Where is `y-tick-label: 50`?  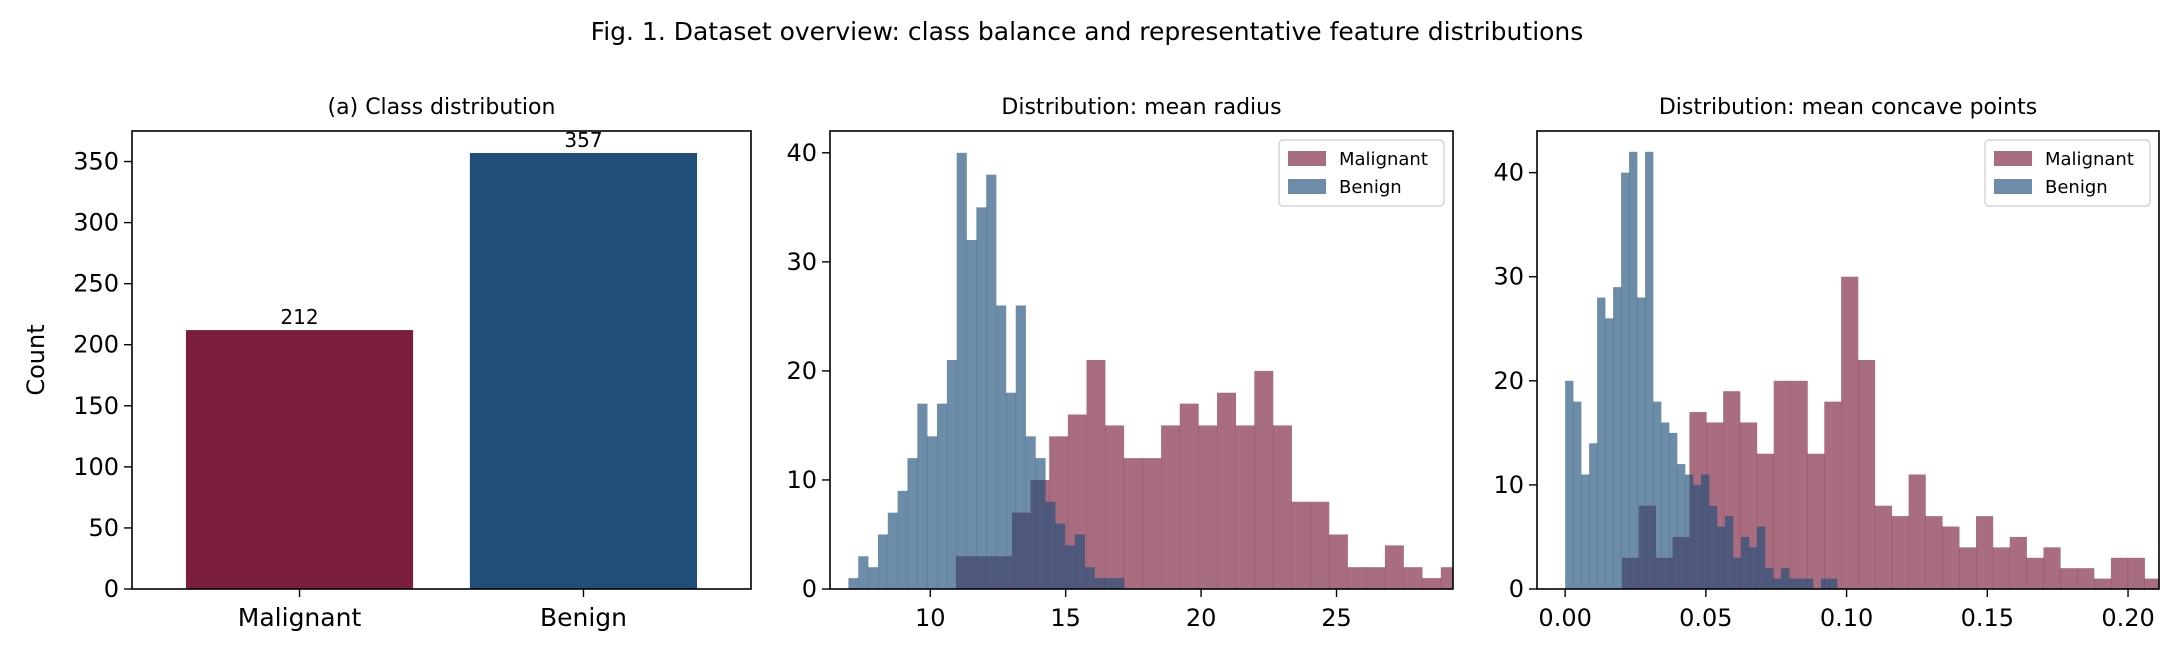 y-tick-label: 50 is located at coordinates (103, 528).